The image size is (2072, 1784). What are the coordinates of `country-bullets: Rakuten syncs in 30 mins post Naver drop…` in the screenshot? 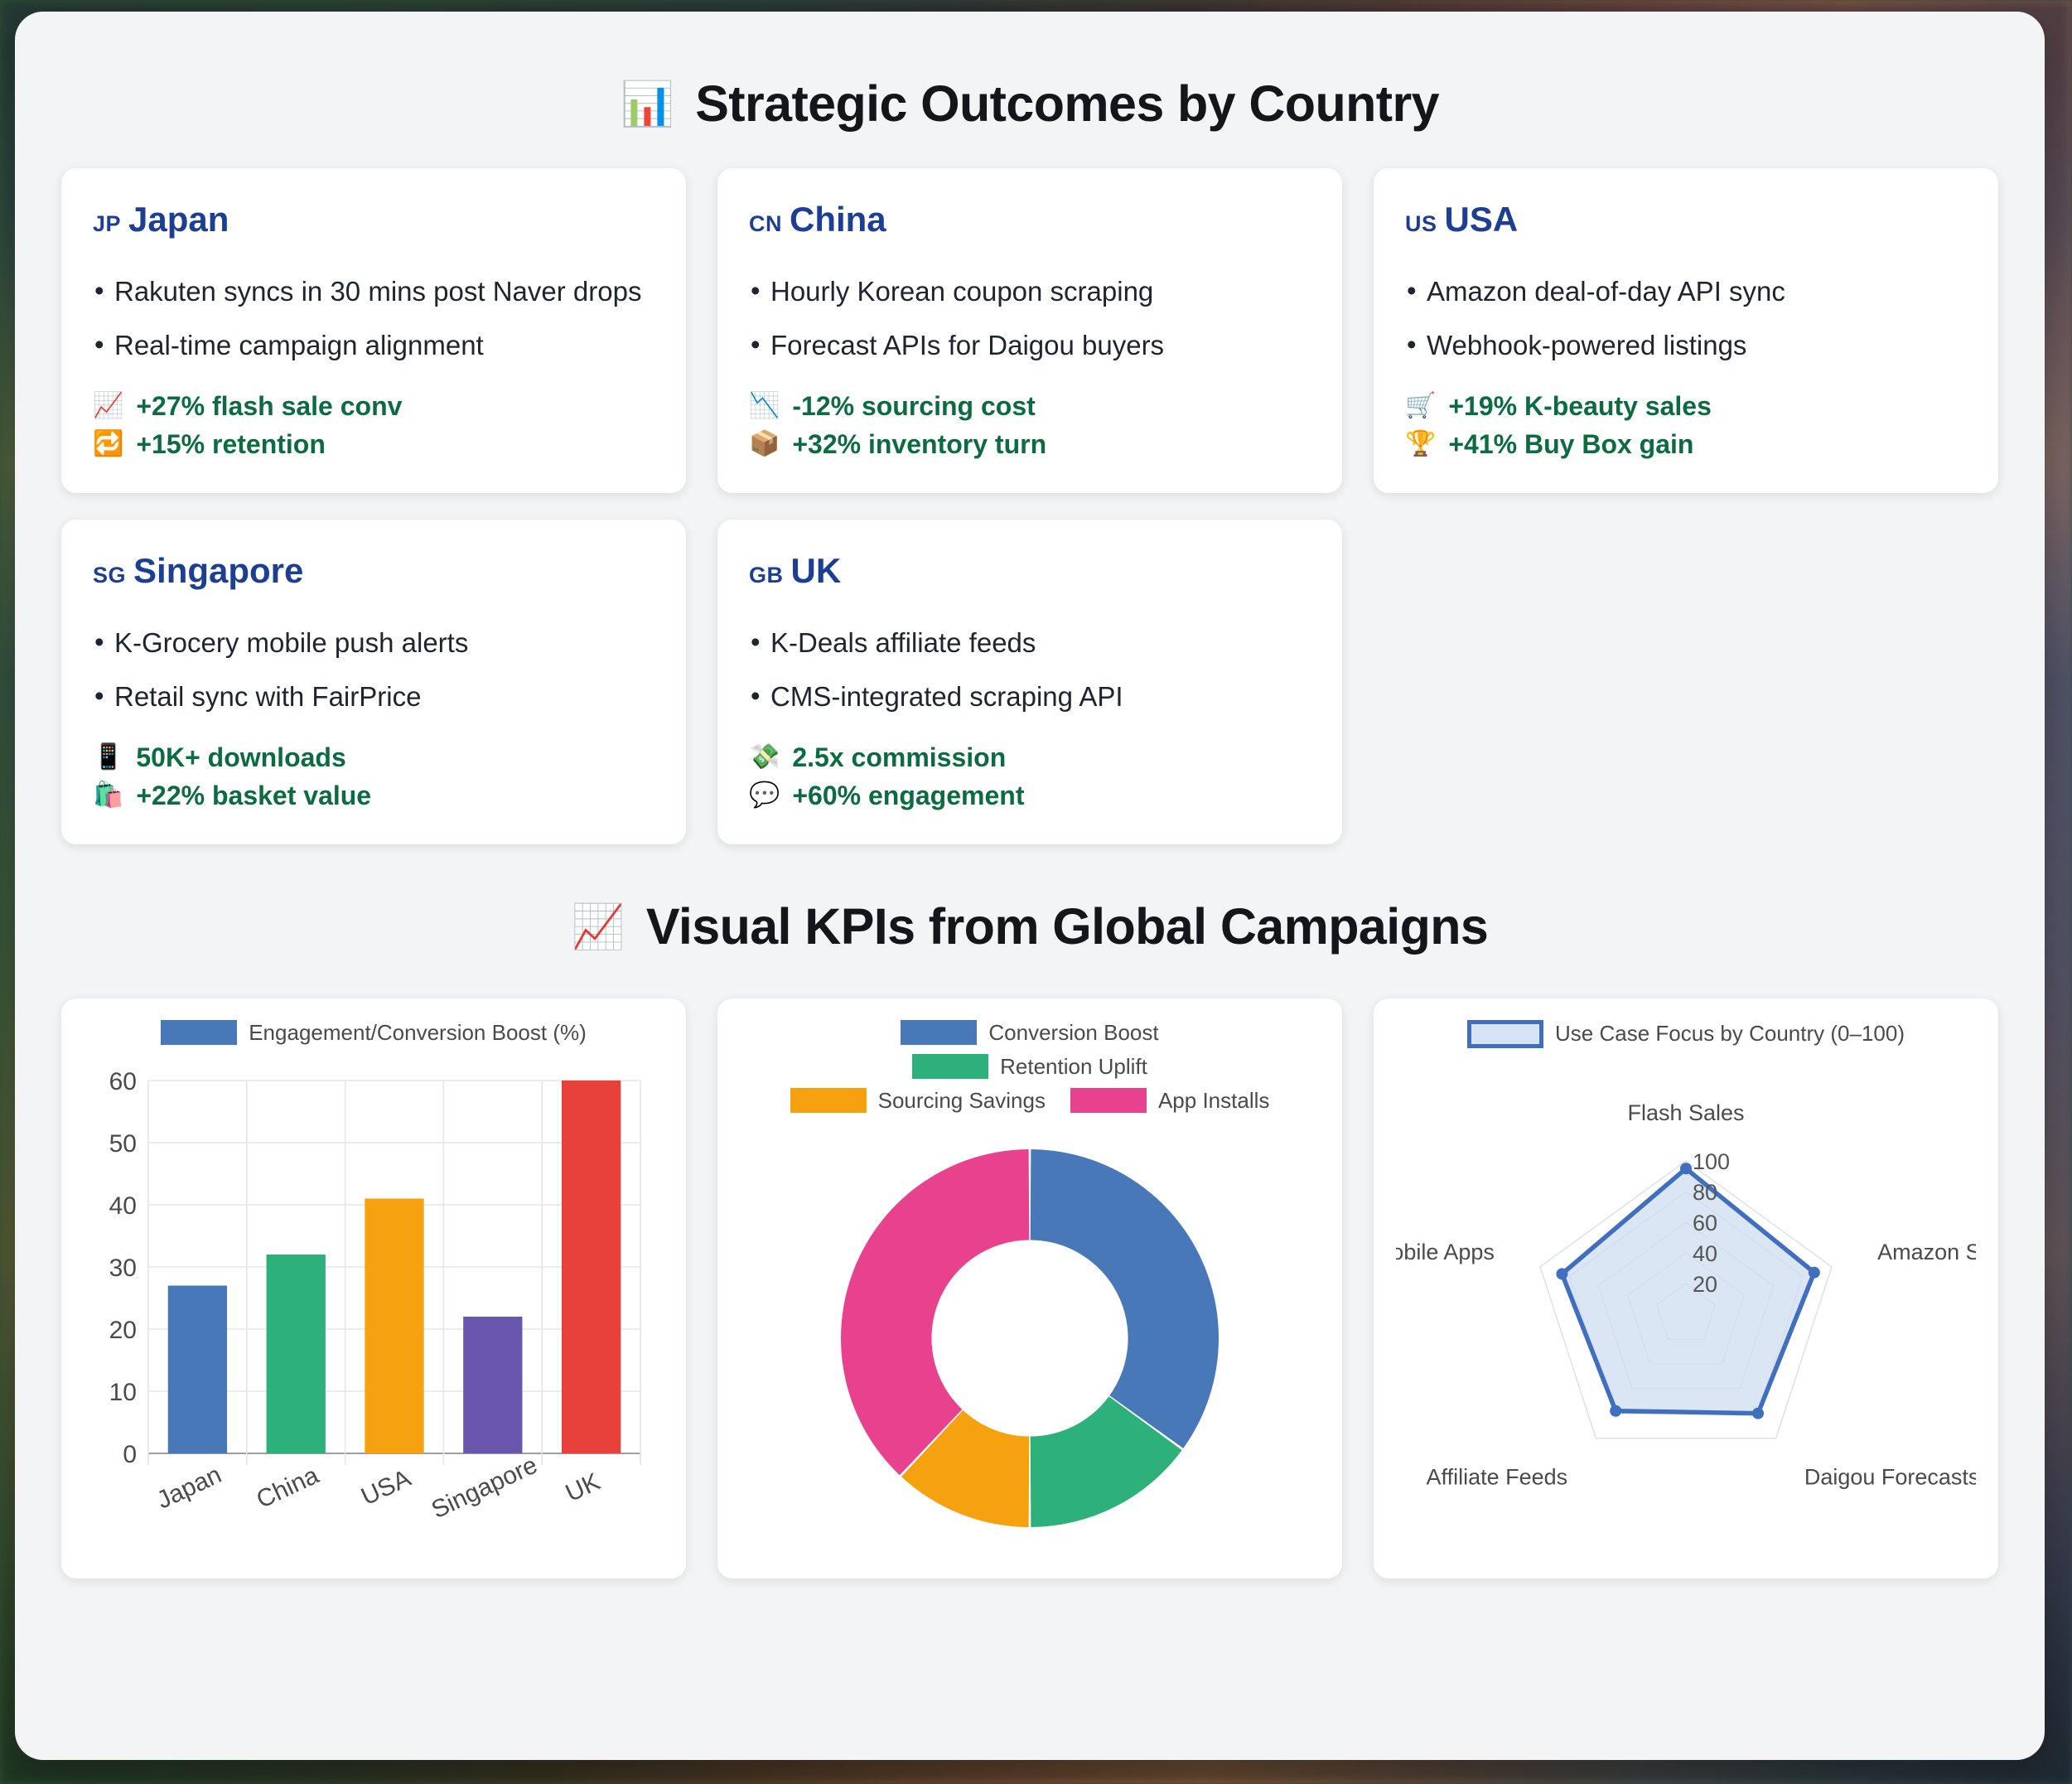 It's located at (373, 318).